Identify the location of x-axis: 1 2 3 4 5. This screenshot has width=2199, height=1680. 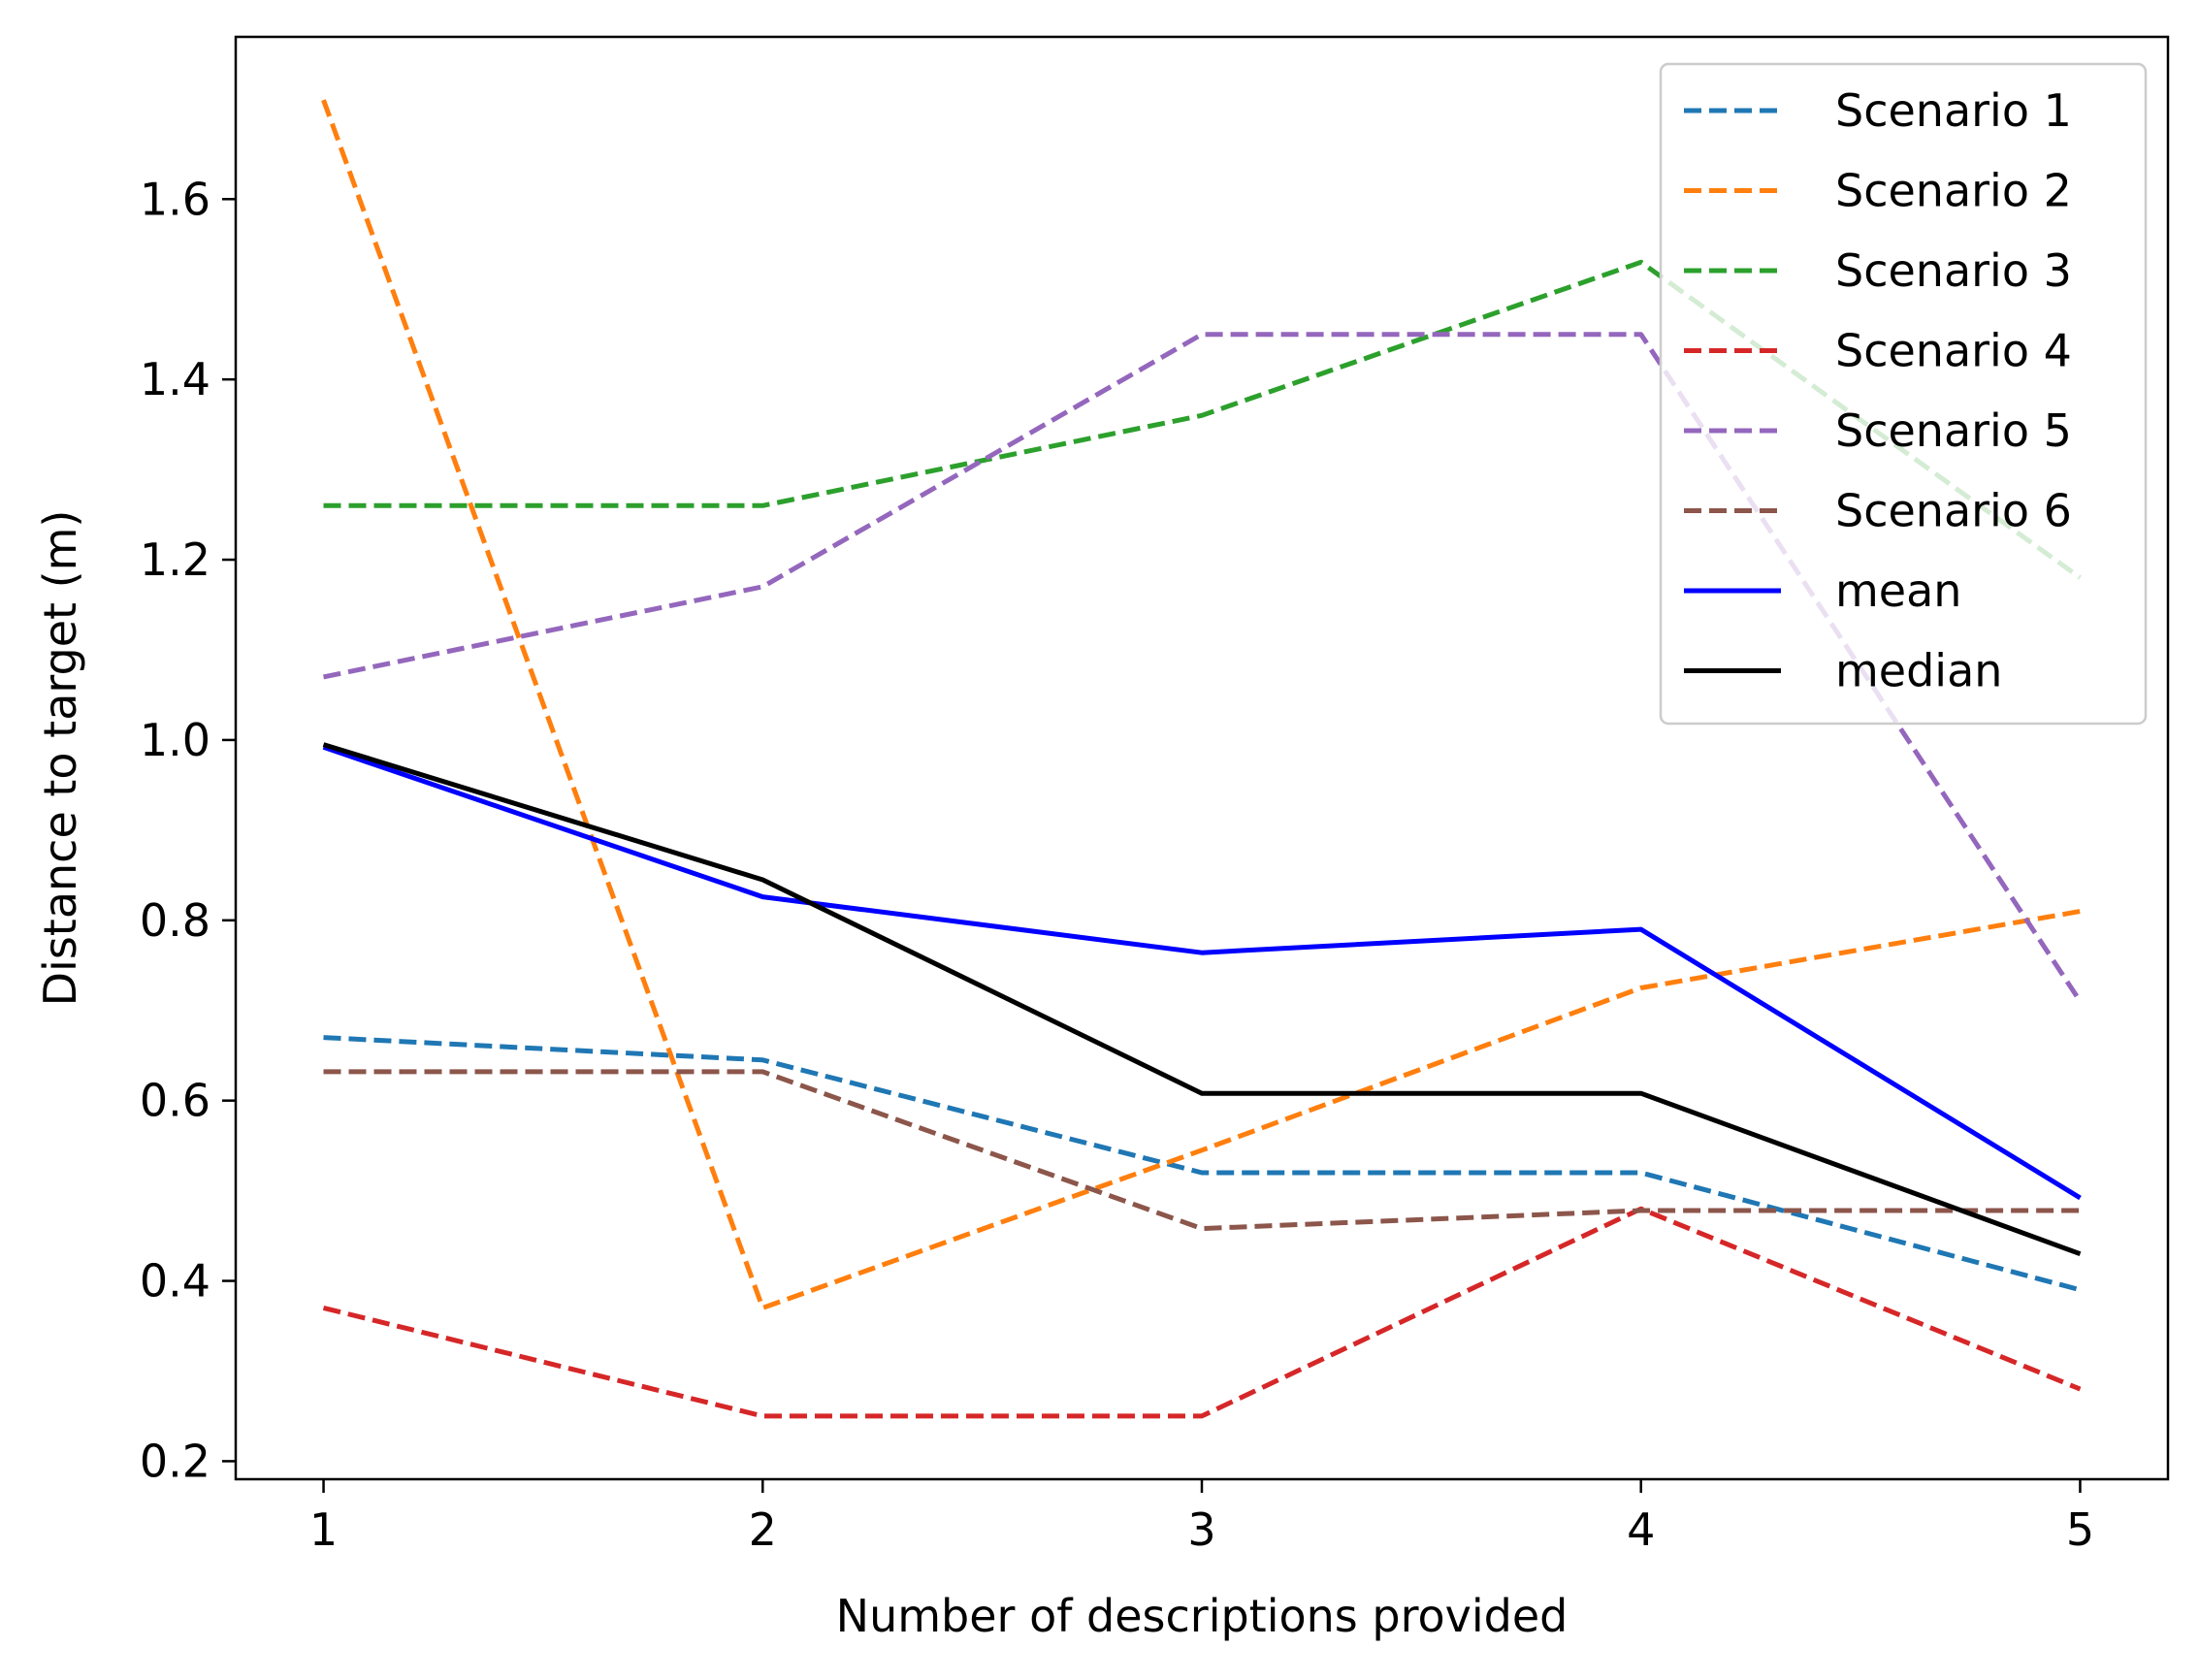
(1201, 1517).